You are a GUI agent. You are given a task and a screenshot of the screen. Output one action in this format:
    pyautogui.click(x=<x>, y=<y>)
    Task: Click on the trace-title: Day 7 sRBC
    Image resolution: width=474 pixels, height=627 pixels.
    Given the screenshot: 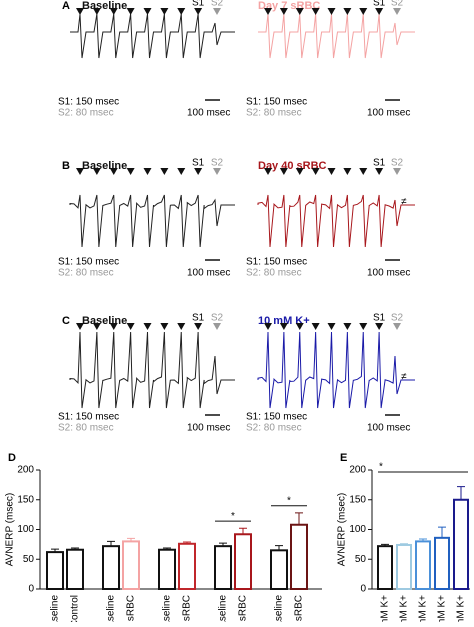 What is the action you would take?
    pyautogui.click(x=289, y=6)
    